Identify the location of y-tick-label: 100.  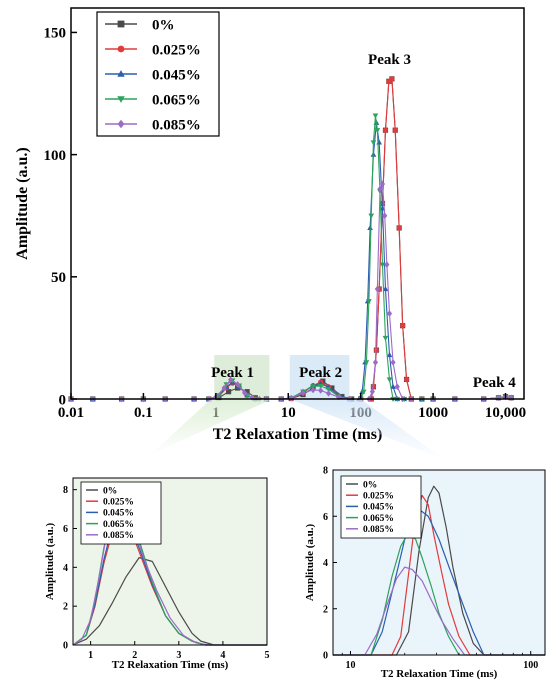
(55, 156).